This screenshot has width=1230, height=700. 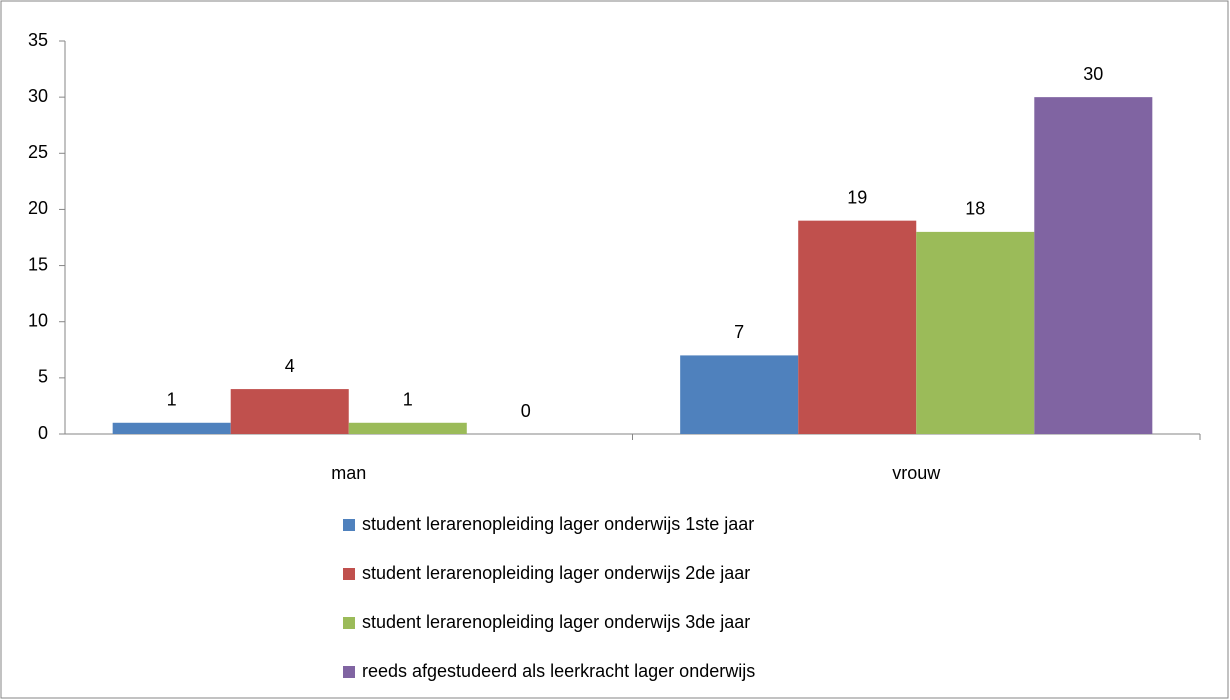 I want to click on y-tick-label: 30, so click(x=38, y=96).